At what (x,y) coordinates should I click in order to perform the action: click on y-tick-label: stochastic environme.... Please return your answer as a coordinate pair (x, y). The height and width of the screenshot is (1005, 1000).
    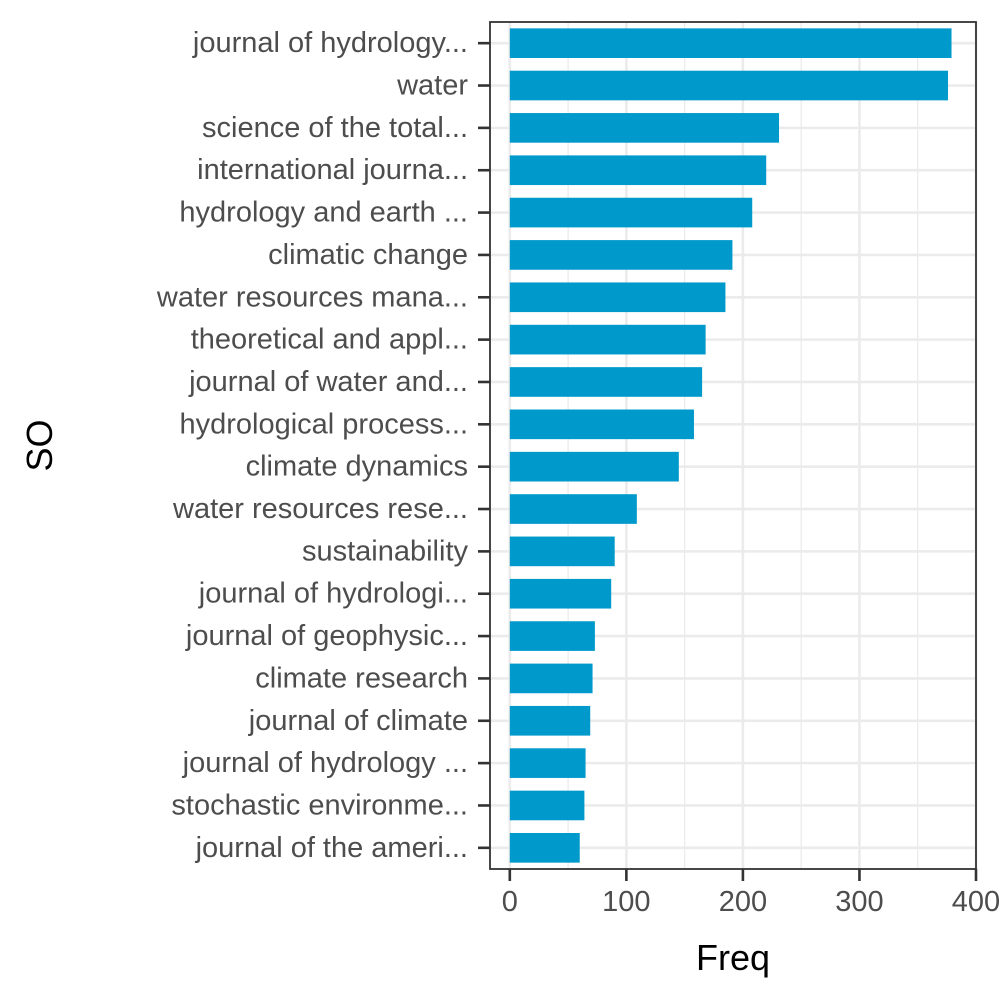
    Looking at the image, I should click on (319, 805).